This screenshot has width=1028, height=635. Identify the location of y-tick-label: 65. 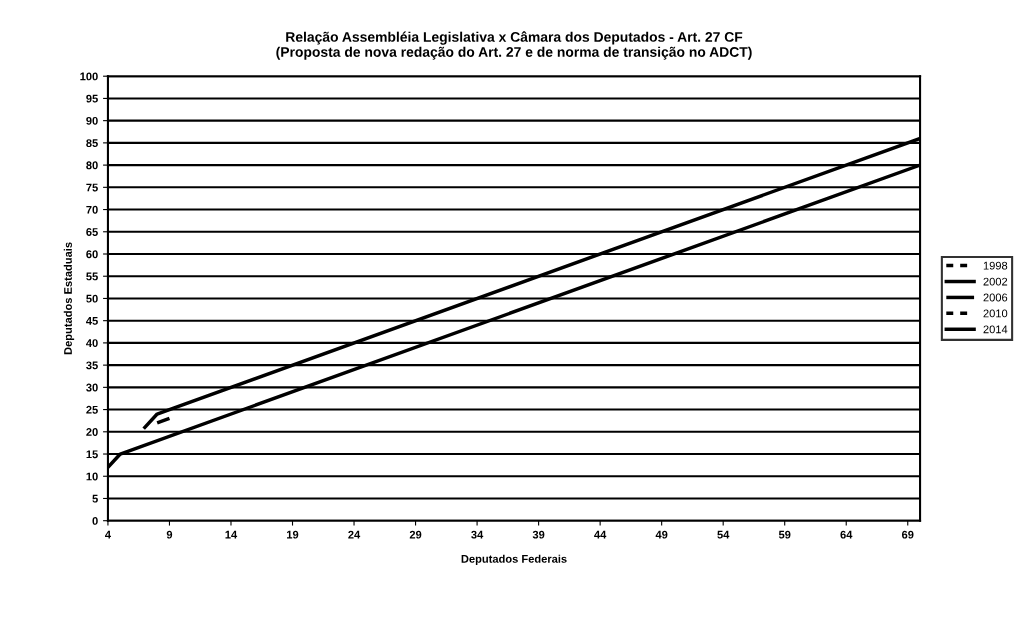
(92, 232).